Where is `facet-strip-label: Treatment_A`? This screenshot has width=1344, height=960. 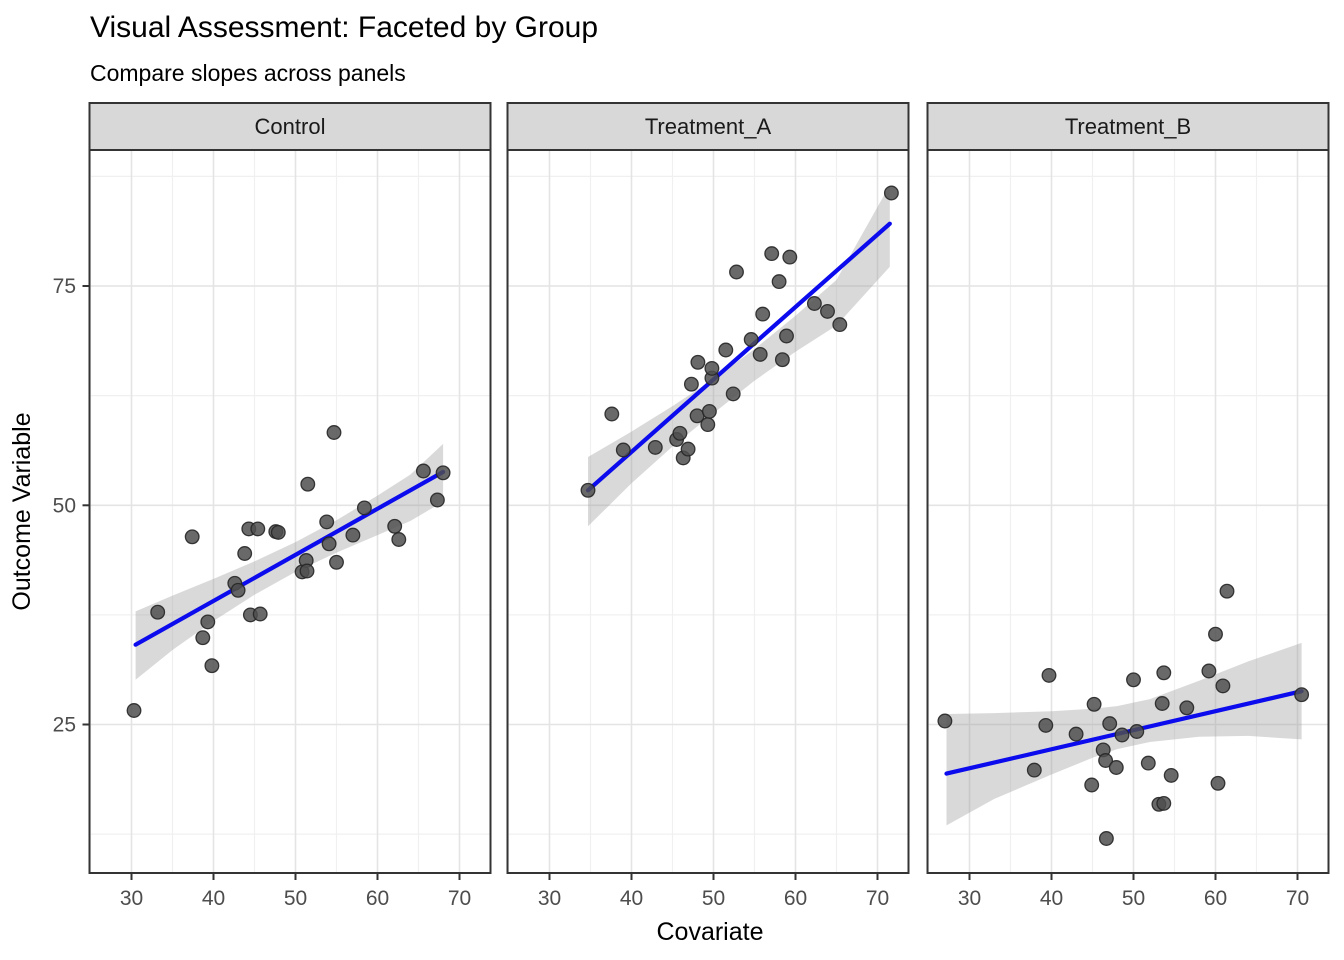
facet-strip-label: Treatment_A is located at coordinates (708, 126).